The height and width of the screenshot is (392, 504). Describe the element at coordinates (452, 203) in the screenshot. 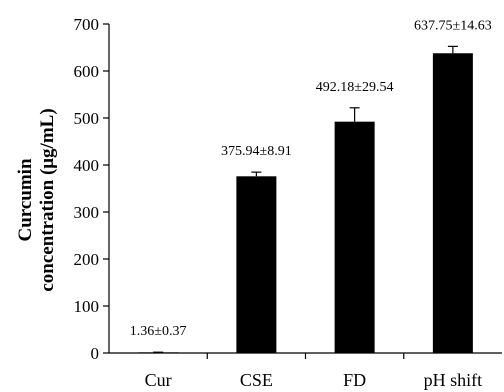

I see `bar-ph-shift` at that location.